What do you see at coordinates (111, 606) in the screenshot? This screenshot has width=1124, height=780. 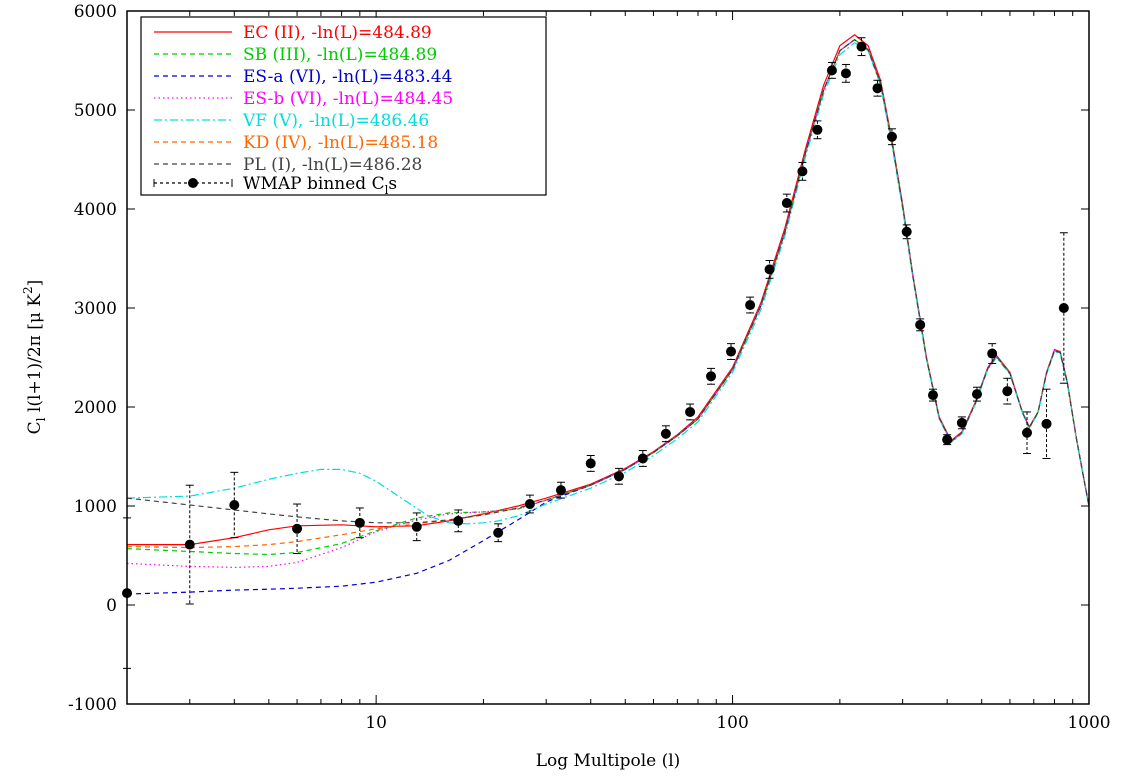 I see `y-tick-label: 0` at bounding box center [111, 606].